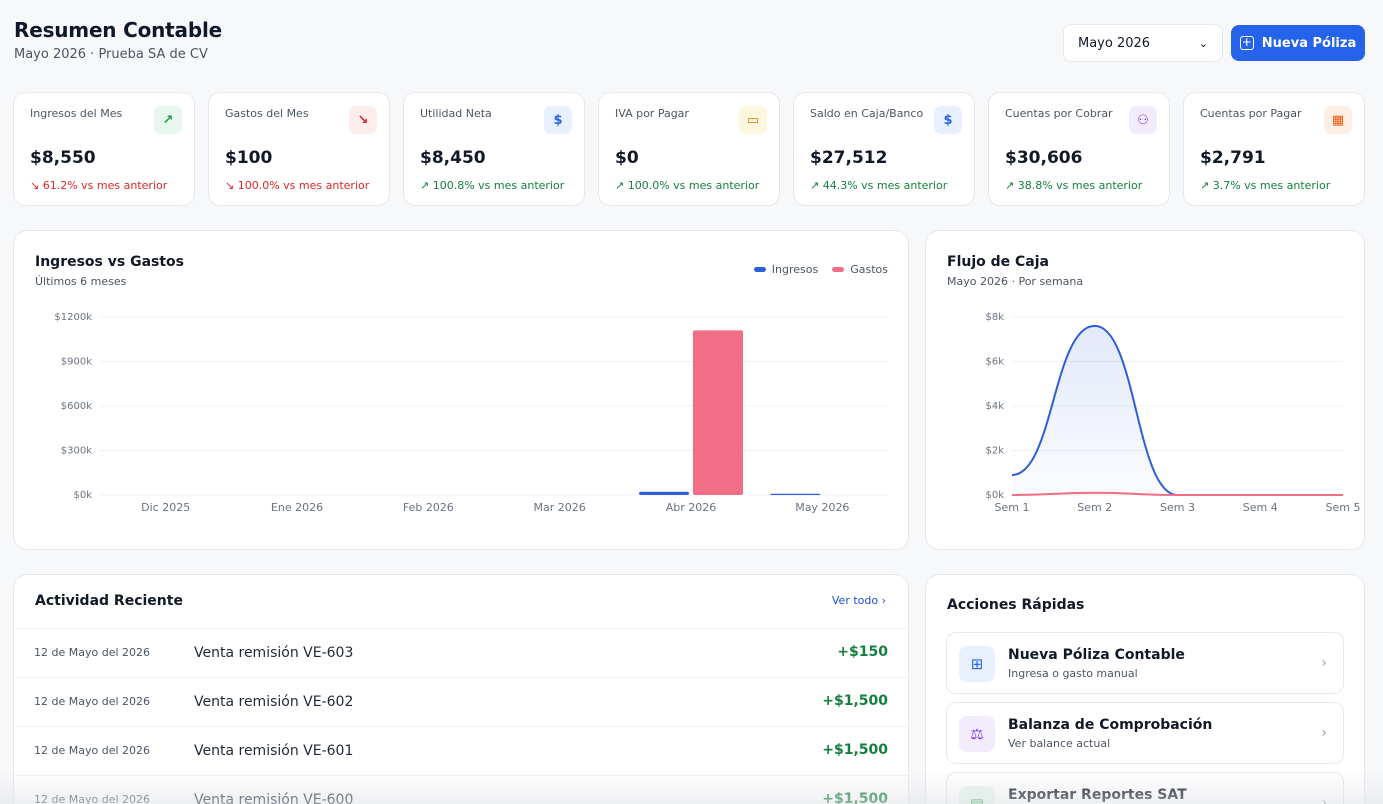 The width and height of the screenshot is (1383, 804). I want to click on kpi-change: ↗ 3.7% vs mes anterior, so click(1265, 185).